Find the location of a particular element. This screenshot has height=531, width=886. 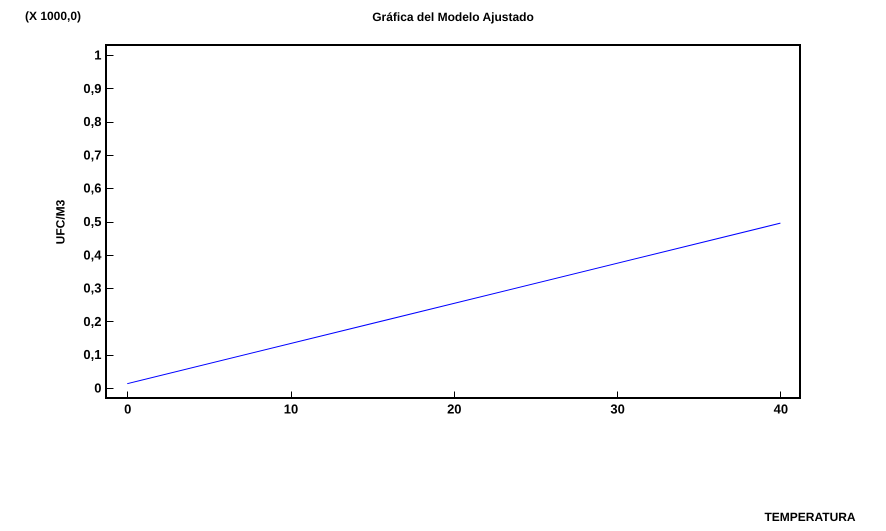

x-tick-label: 40 is located at coordinates (781, 409).